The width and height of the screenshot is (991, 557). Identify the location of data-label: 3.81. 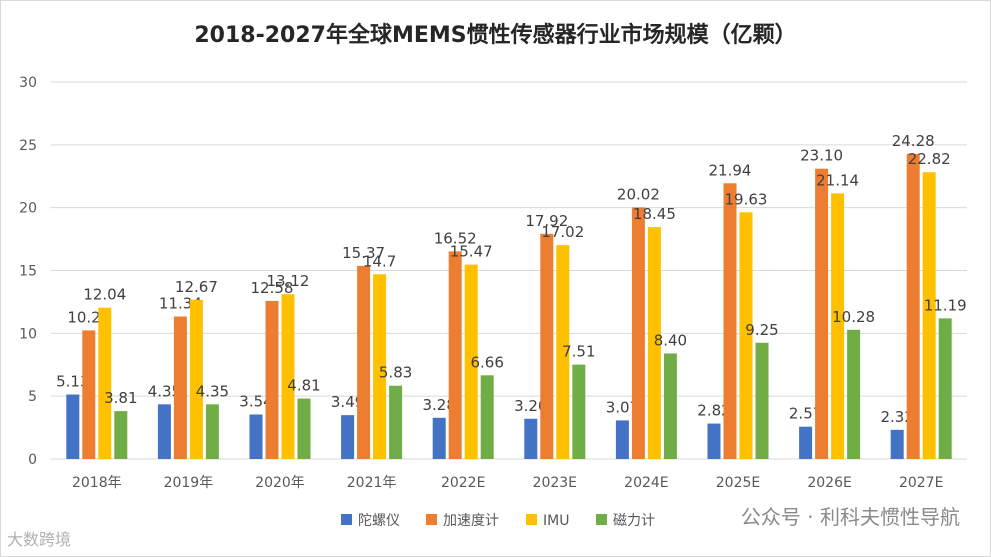
(120, 398).